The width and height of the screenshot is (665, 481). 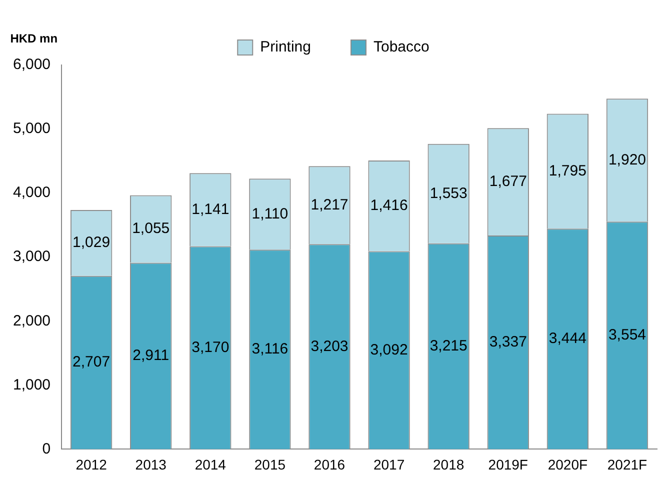 I want to click on data-label: 1,677, so click(x=508, y=181).